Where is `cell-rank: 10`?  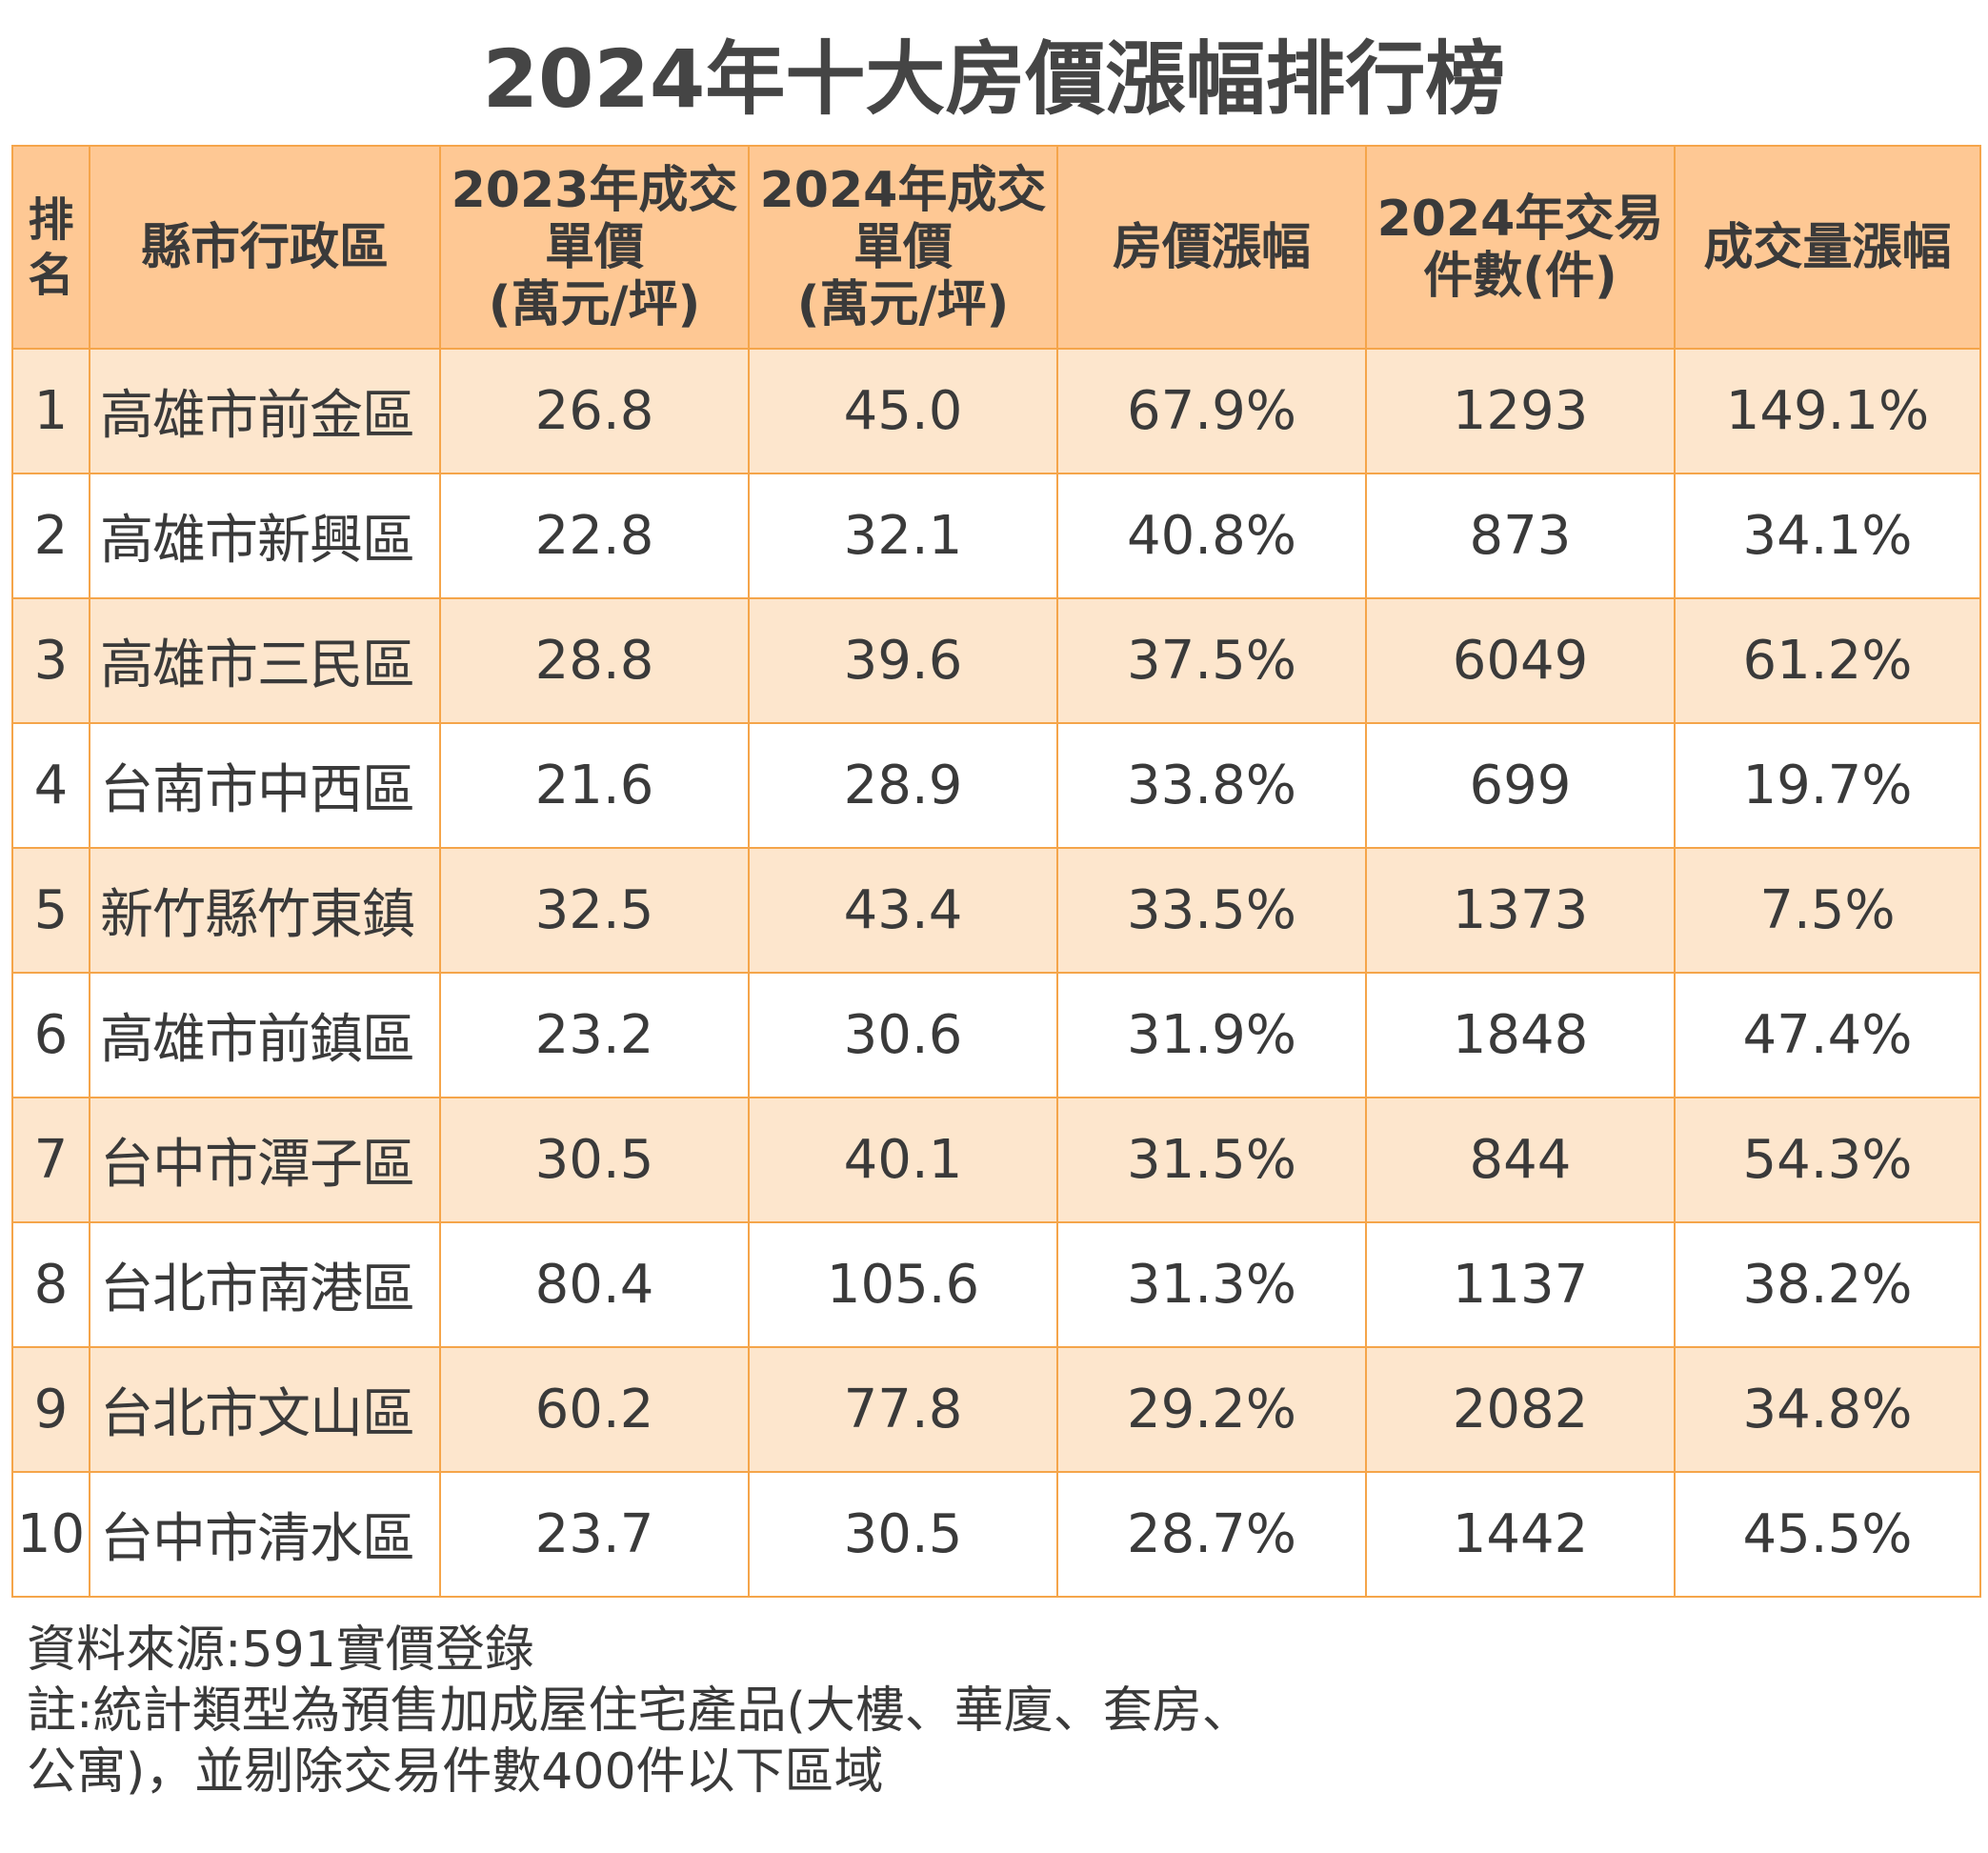
cell-rank: 10 is located at coordinates (51, 1535).